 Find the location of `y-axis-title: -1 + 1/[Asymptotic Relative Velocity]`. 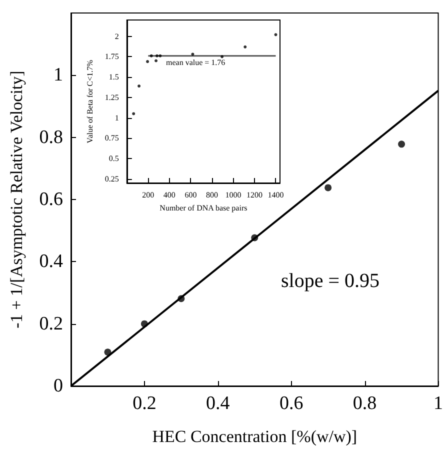

y-axis-title: -1 + 1/[Asymptotic Relative Velocity] is located at coordinates (16, 199).